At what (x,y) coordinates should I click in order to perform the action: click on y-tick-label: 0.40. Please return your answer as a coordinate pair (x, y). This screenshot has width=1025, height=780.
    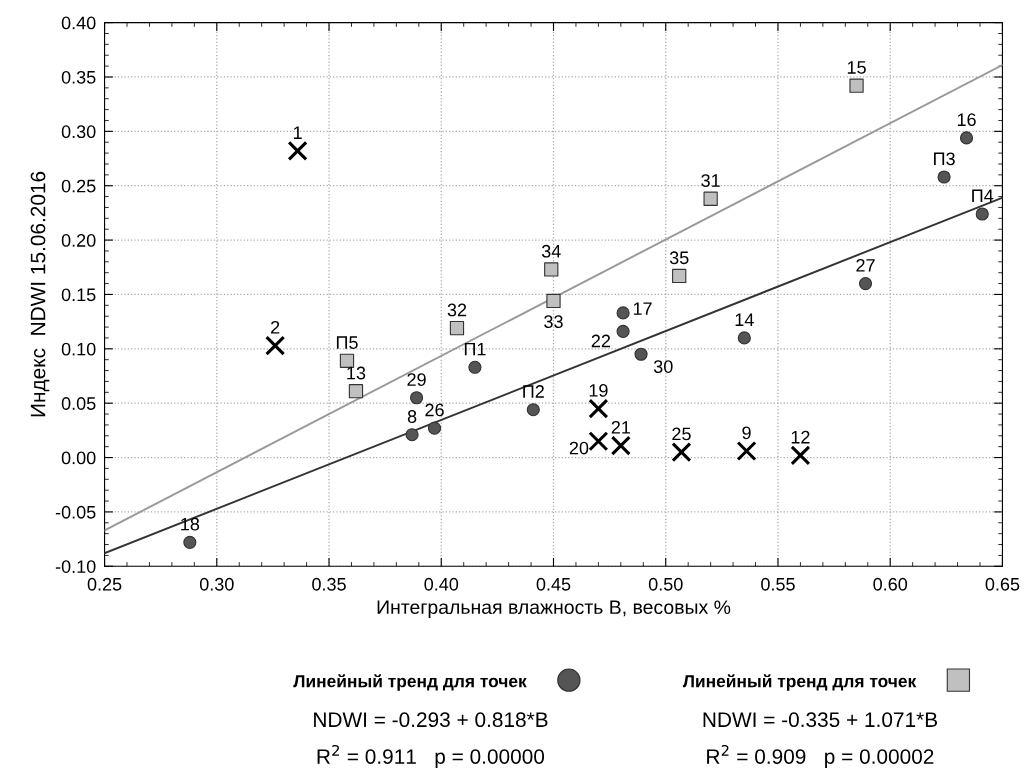
    Looking at the image, I should click on (78, 23).